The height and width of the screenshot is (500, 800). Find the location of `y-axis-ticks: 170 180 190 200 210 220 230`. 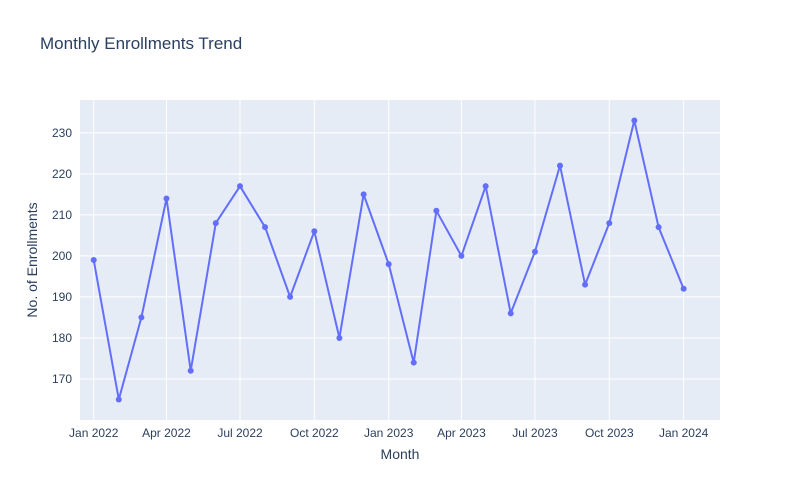

y-axis-ticks: 170 180 190 200 210 220 230 is located at coordinates (62, 256).